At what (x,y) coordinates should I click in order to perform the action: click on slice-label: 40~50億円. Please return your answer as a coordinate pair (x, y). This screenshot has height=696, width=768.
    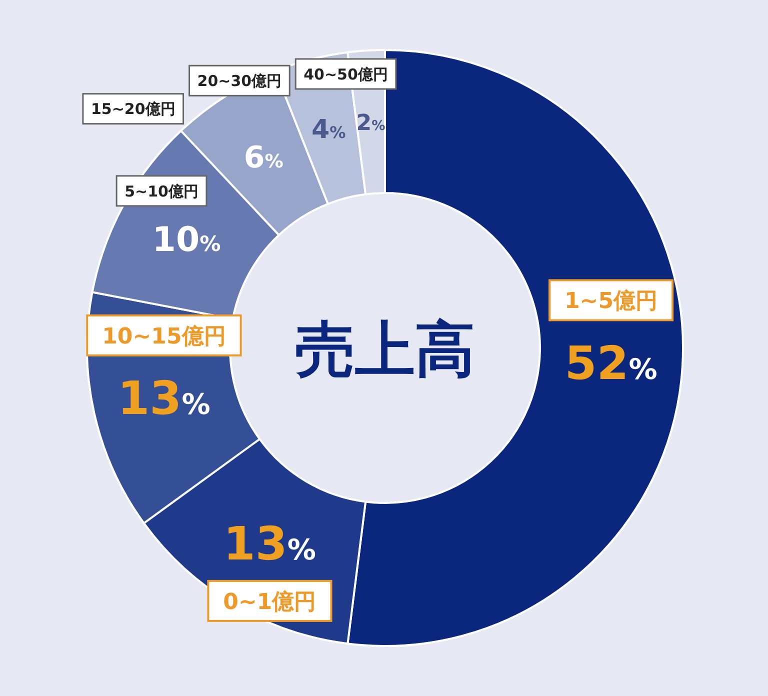
    Looking at the image, I should click on (346, 74).